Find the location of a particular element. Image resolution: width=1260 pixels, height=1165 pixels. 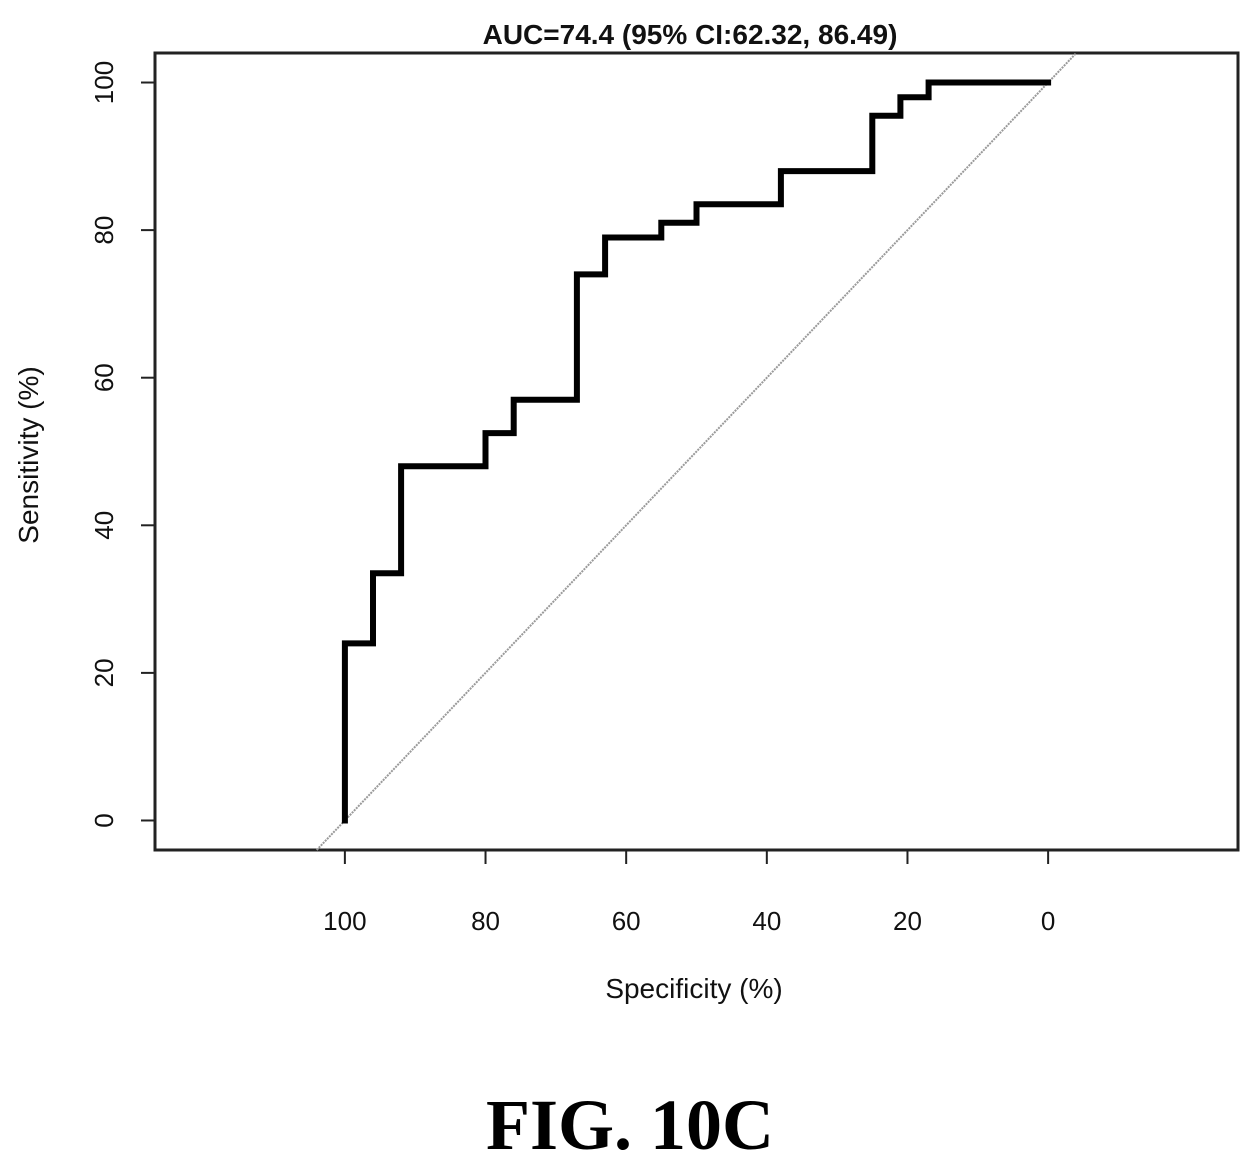

x-tick-label: 40 is located at coordinates (766, 921).